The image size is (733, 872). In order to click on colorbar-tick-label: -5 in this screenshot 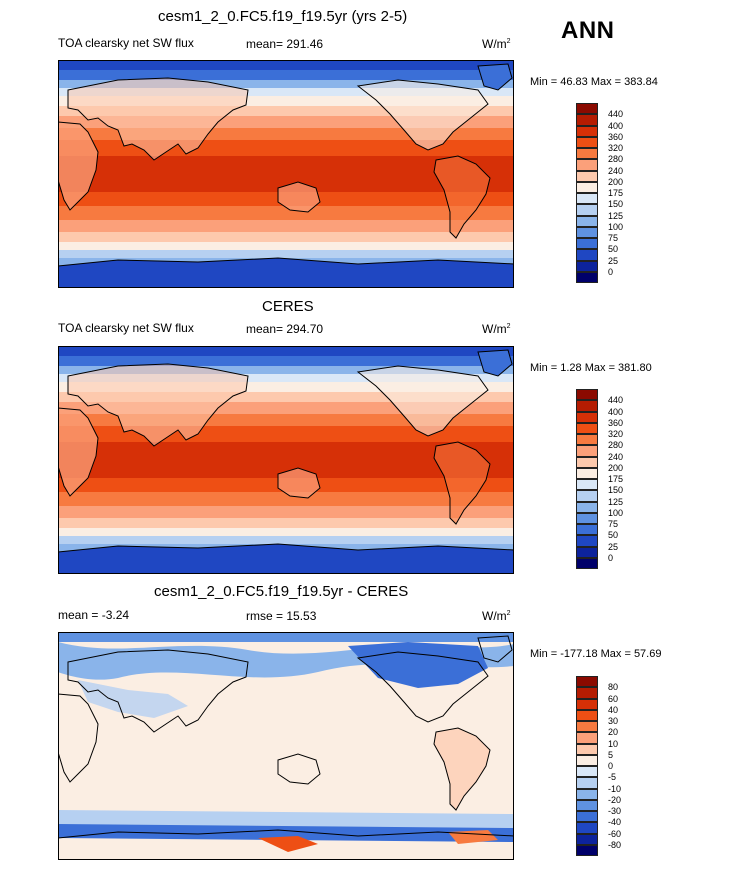, I will do `click(612, 777)`.